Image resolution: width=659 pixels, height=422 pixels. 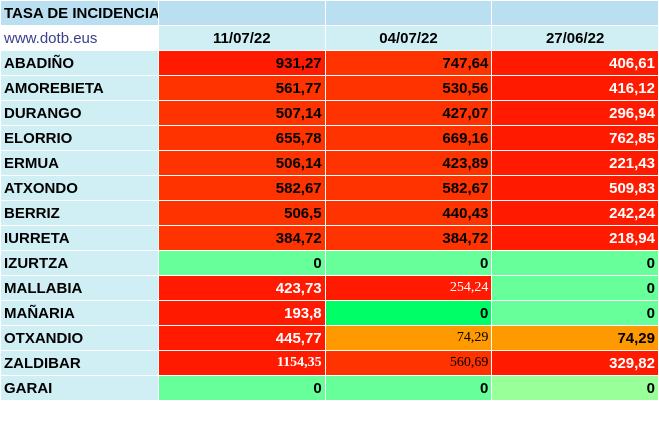 What do you see at coordinates (79, 163) in the screenshot?
I see `municipality-name: ERMUA` at bounding box center [79, 163].